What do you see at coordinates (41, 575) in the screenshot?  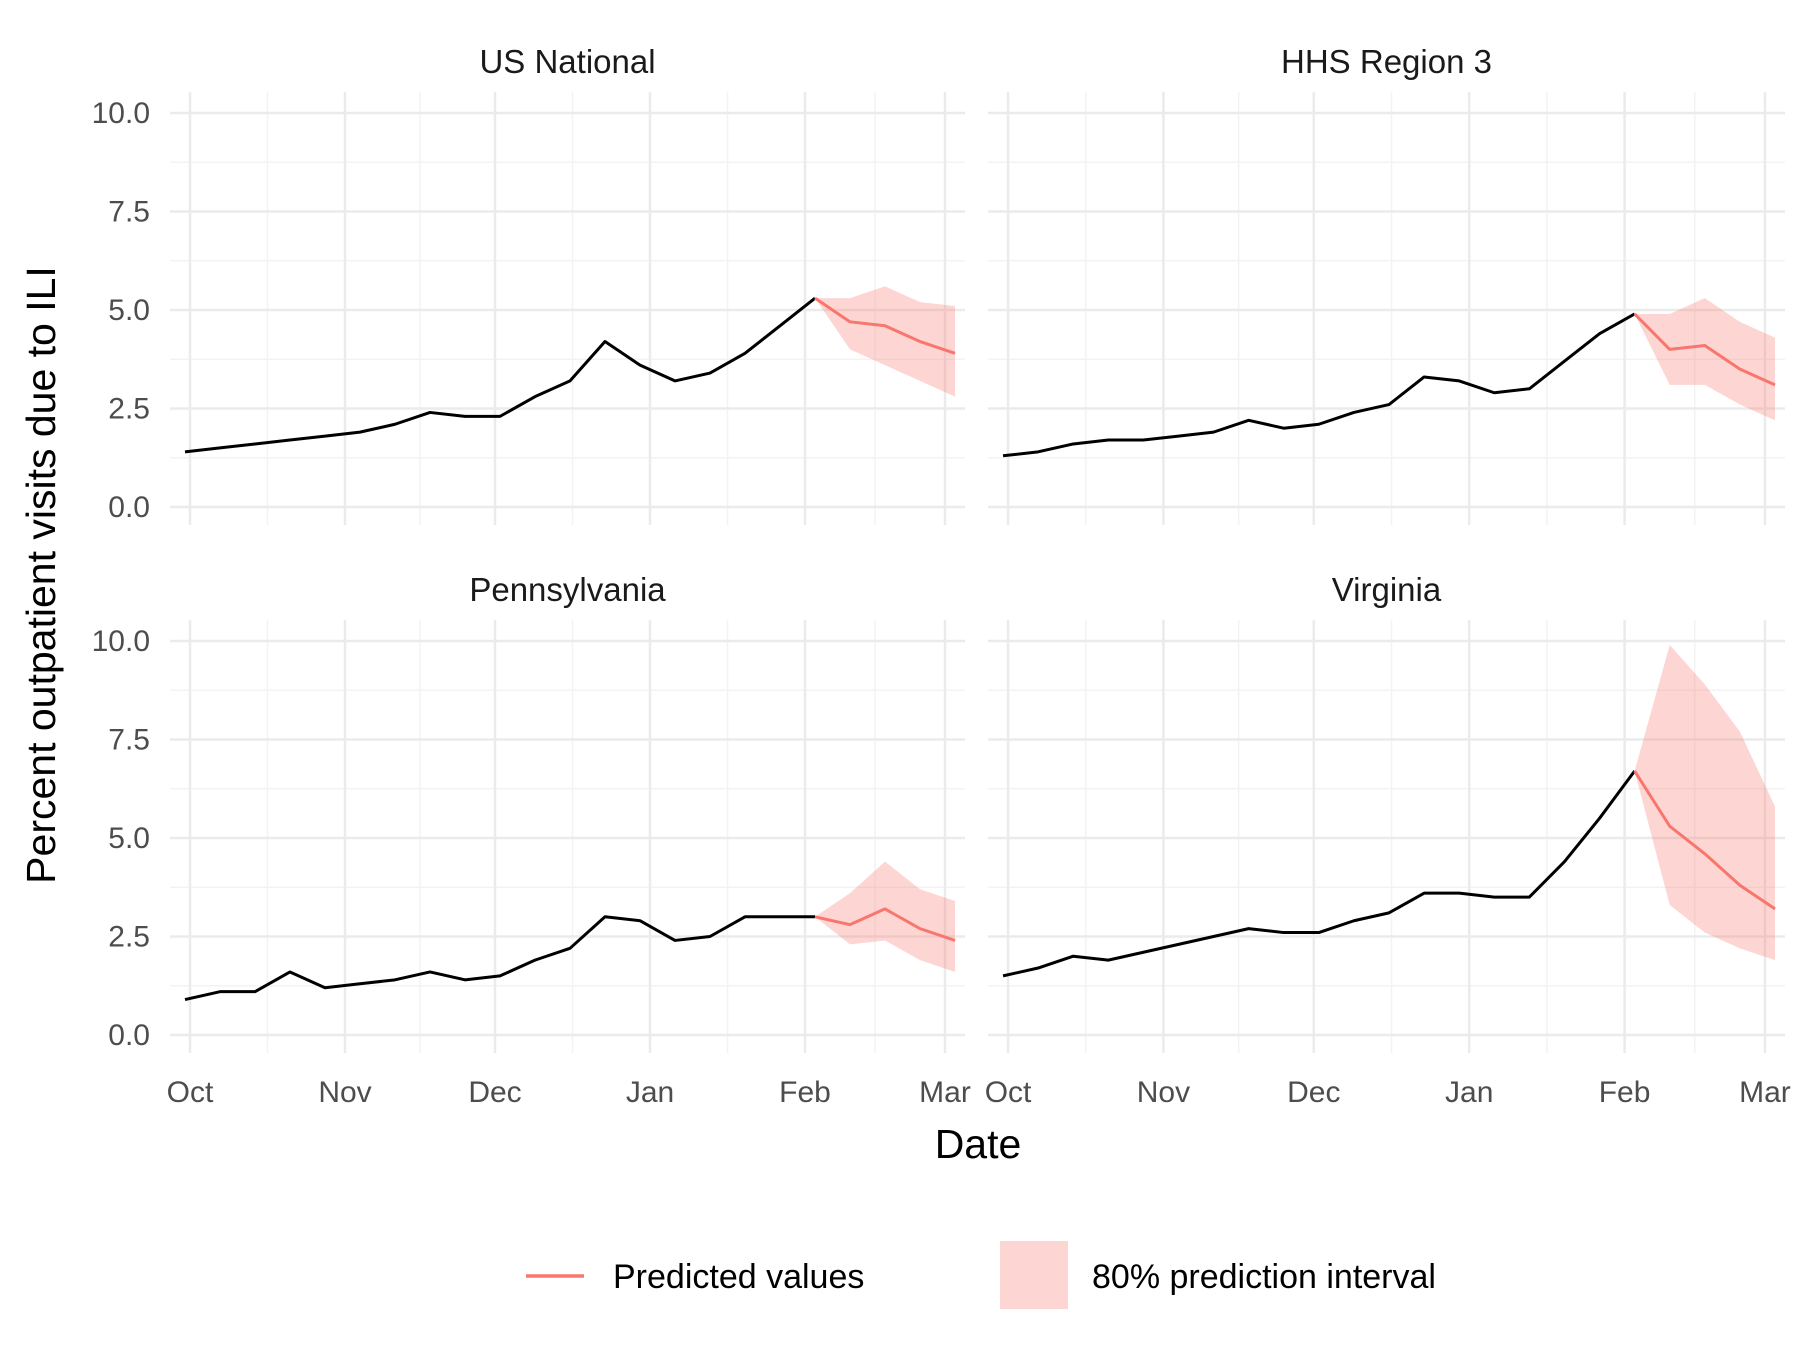 I see `y-axis-title: Percent outpatient visits due to ILI` at bounding box center [41, 575].